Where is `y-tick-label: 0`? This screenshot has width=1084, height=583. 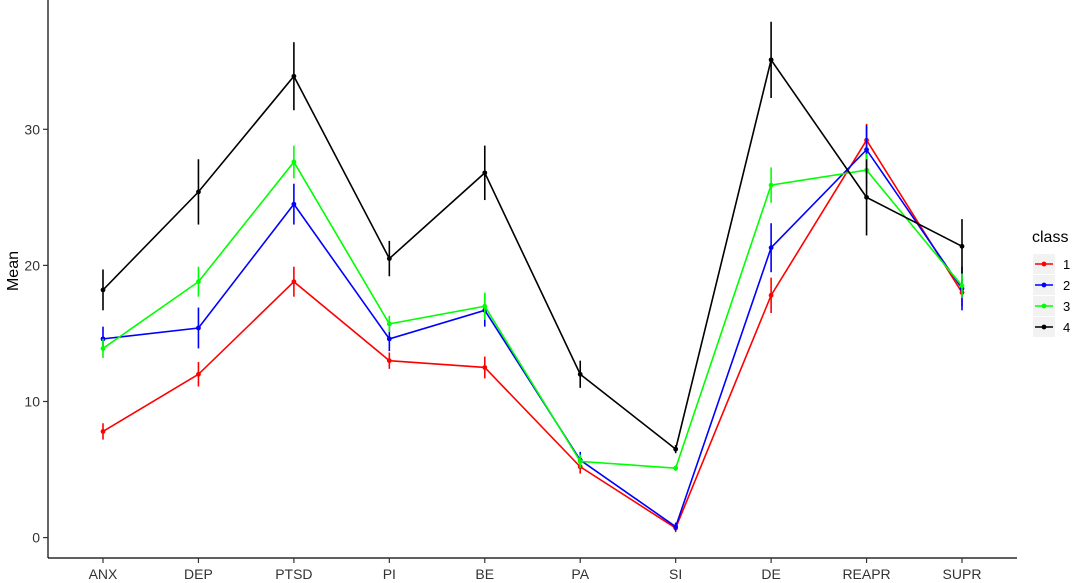 y-tick-label: 0 is located at coordinates (36, 538).